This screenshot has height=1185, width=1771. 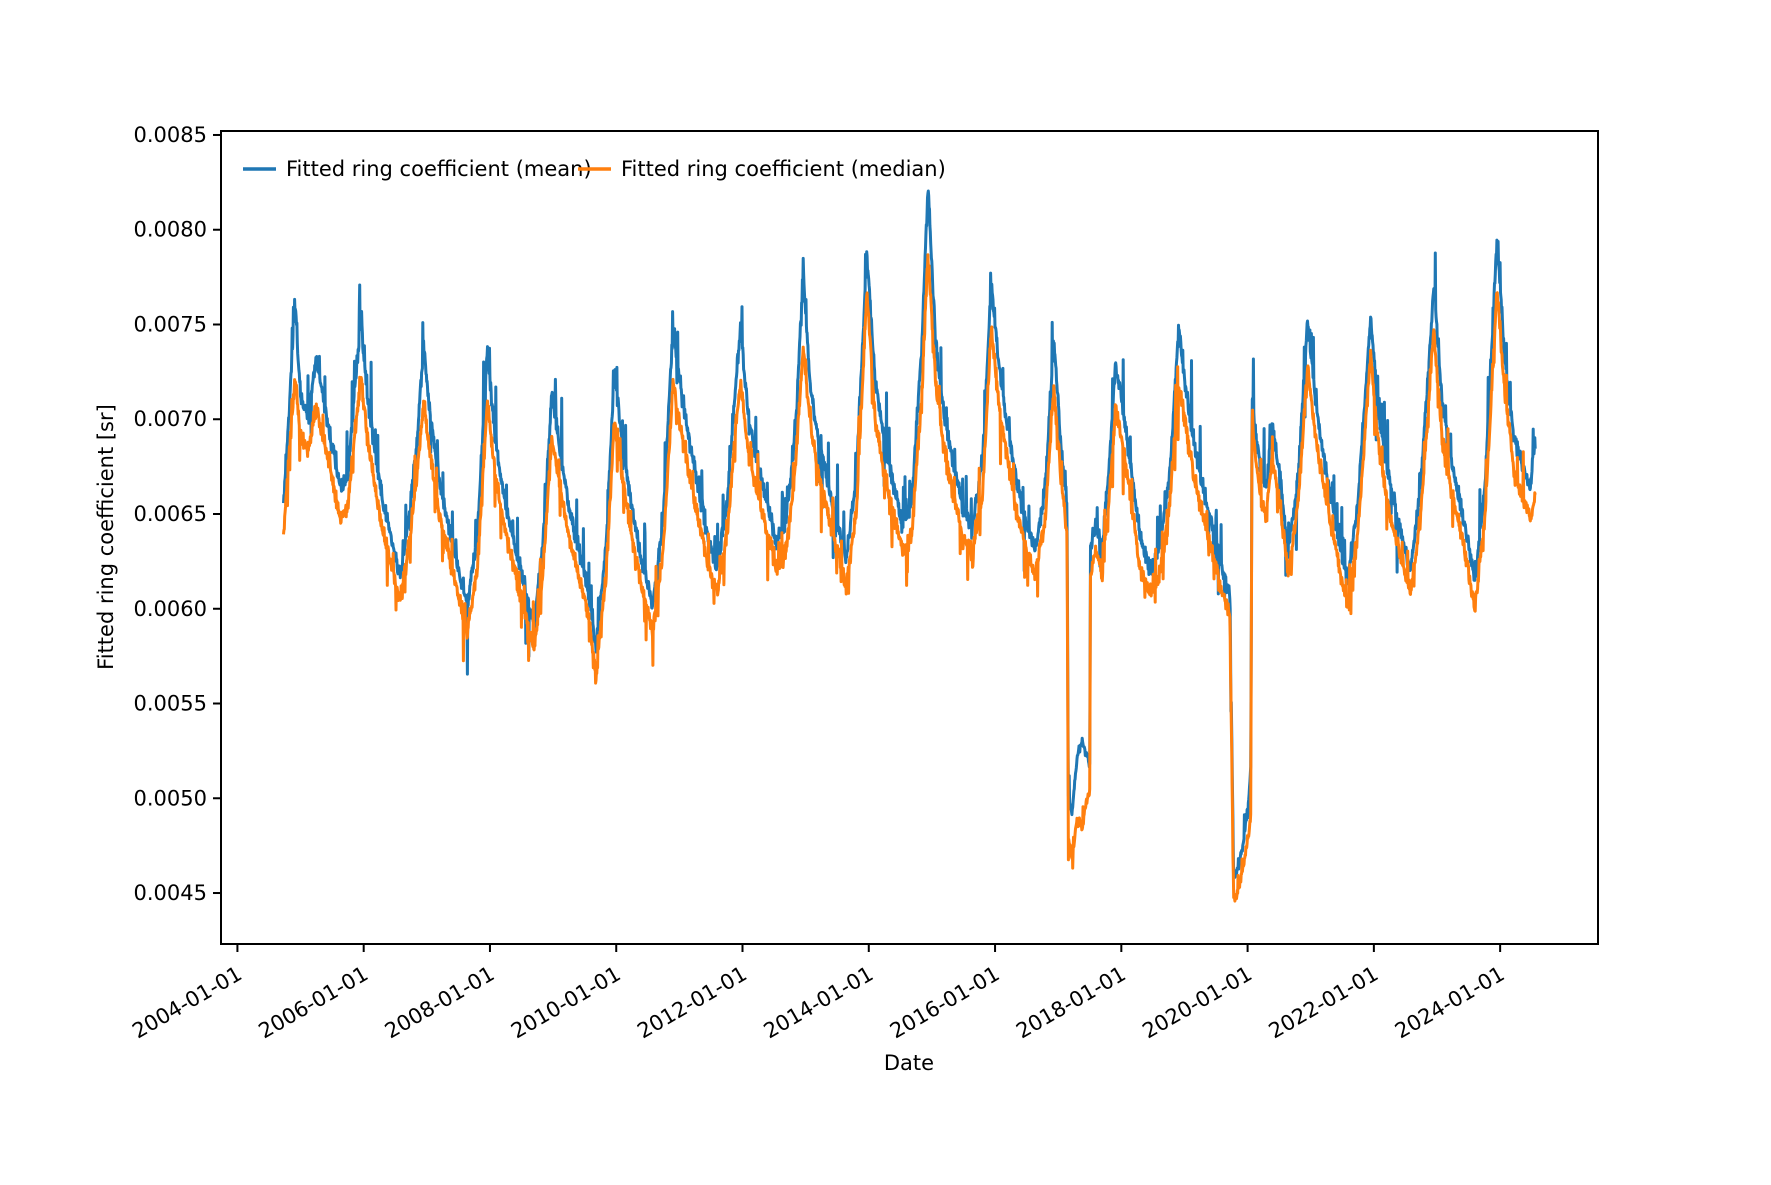 I want to click on x-tick-label: 2020-01-01, so click(x=1197, y=1003).